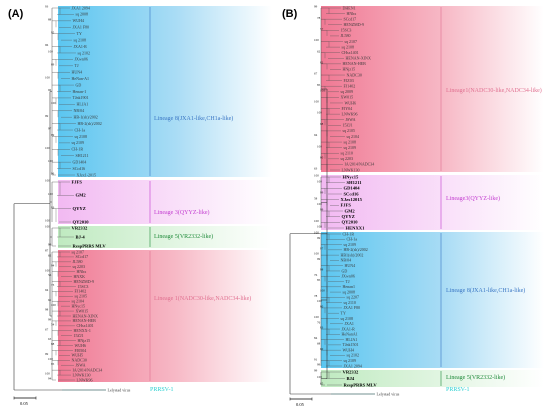  I want to click on bootstrap-value: 88, so click(50, 19).